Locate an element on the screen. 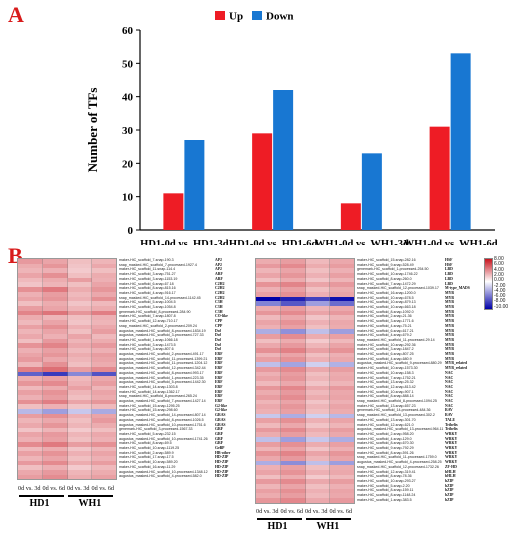  group-label: WH1 is located at coordinates (328, 527).